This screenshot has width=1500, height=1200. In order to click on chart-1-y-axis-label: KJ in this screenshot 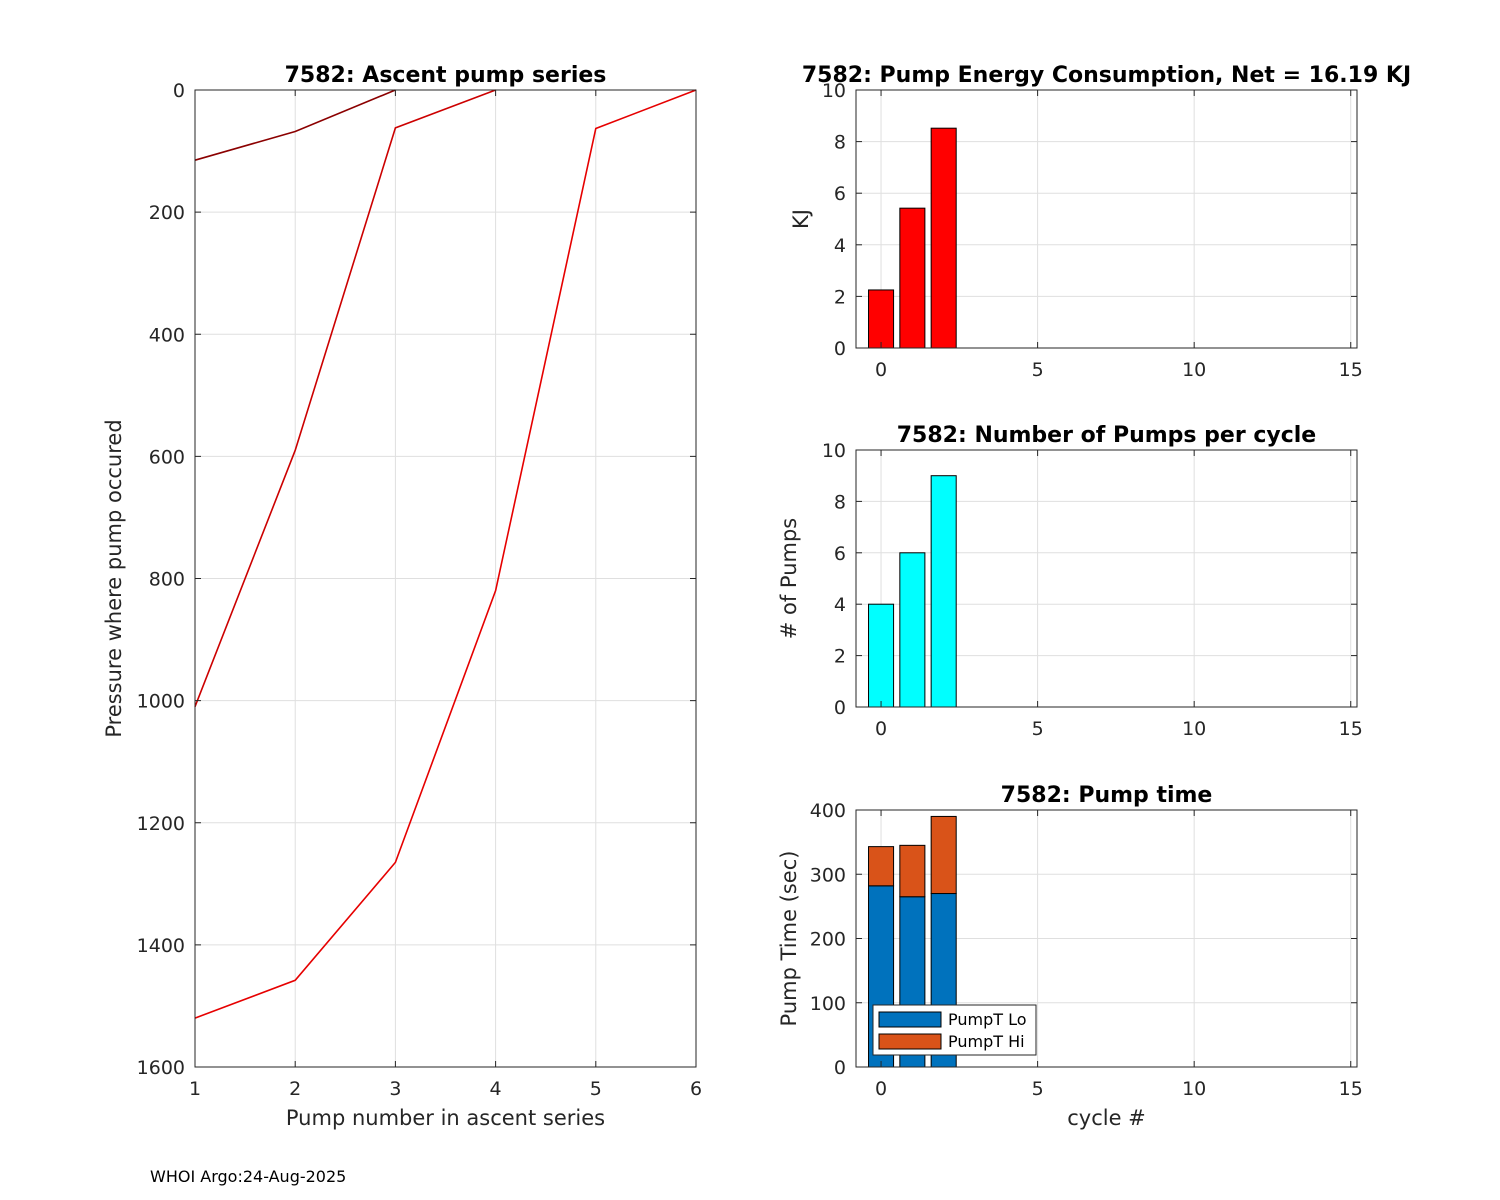, I will do `click(801, 219)`.